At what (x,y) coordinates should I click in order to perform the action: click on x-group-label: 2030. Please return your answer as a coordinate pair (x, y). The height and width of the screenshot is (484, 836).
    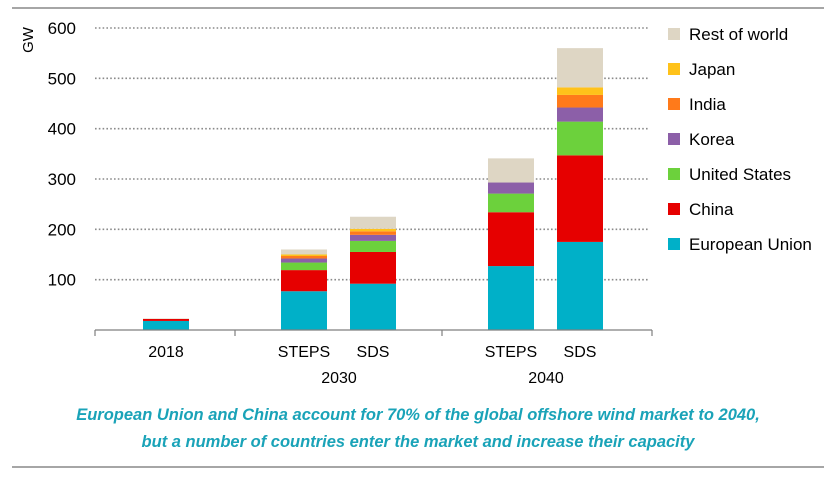
    Looking at the image, I should click on (339, 378).